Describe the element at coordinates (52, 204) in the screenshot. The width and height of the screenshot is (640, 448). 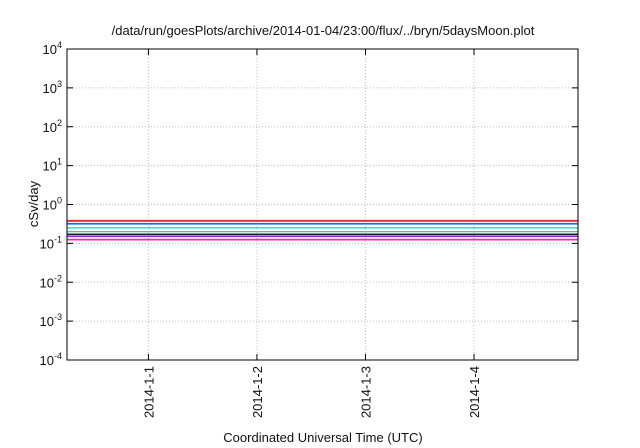
I see `y-tick-label: 10⁰` at that location.